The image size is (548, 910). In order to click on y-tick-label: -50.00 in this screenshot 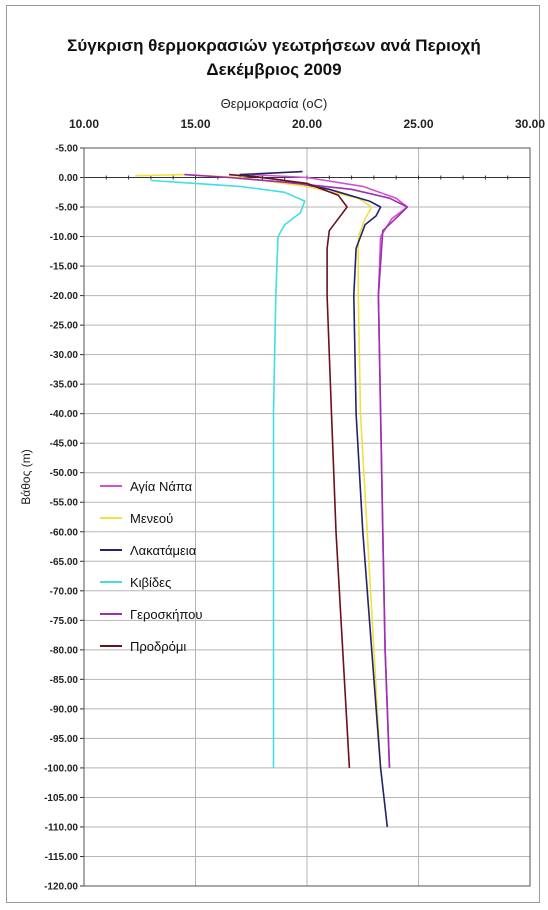, I will do `click(64, 473)`.